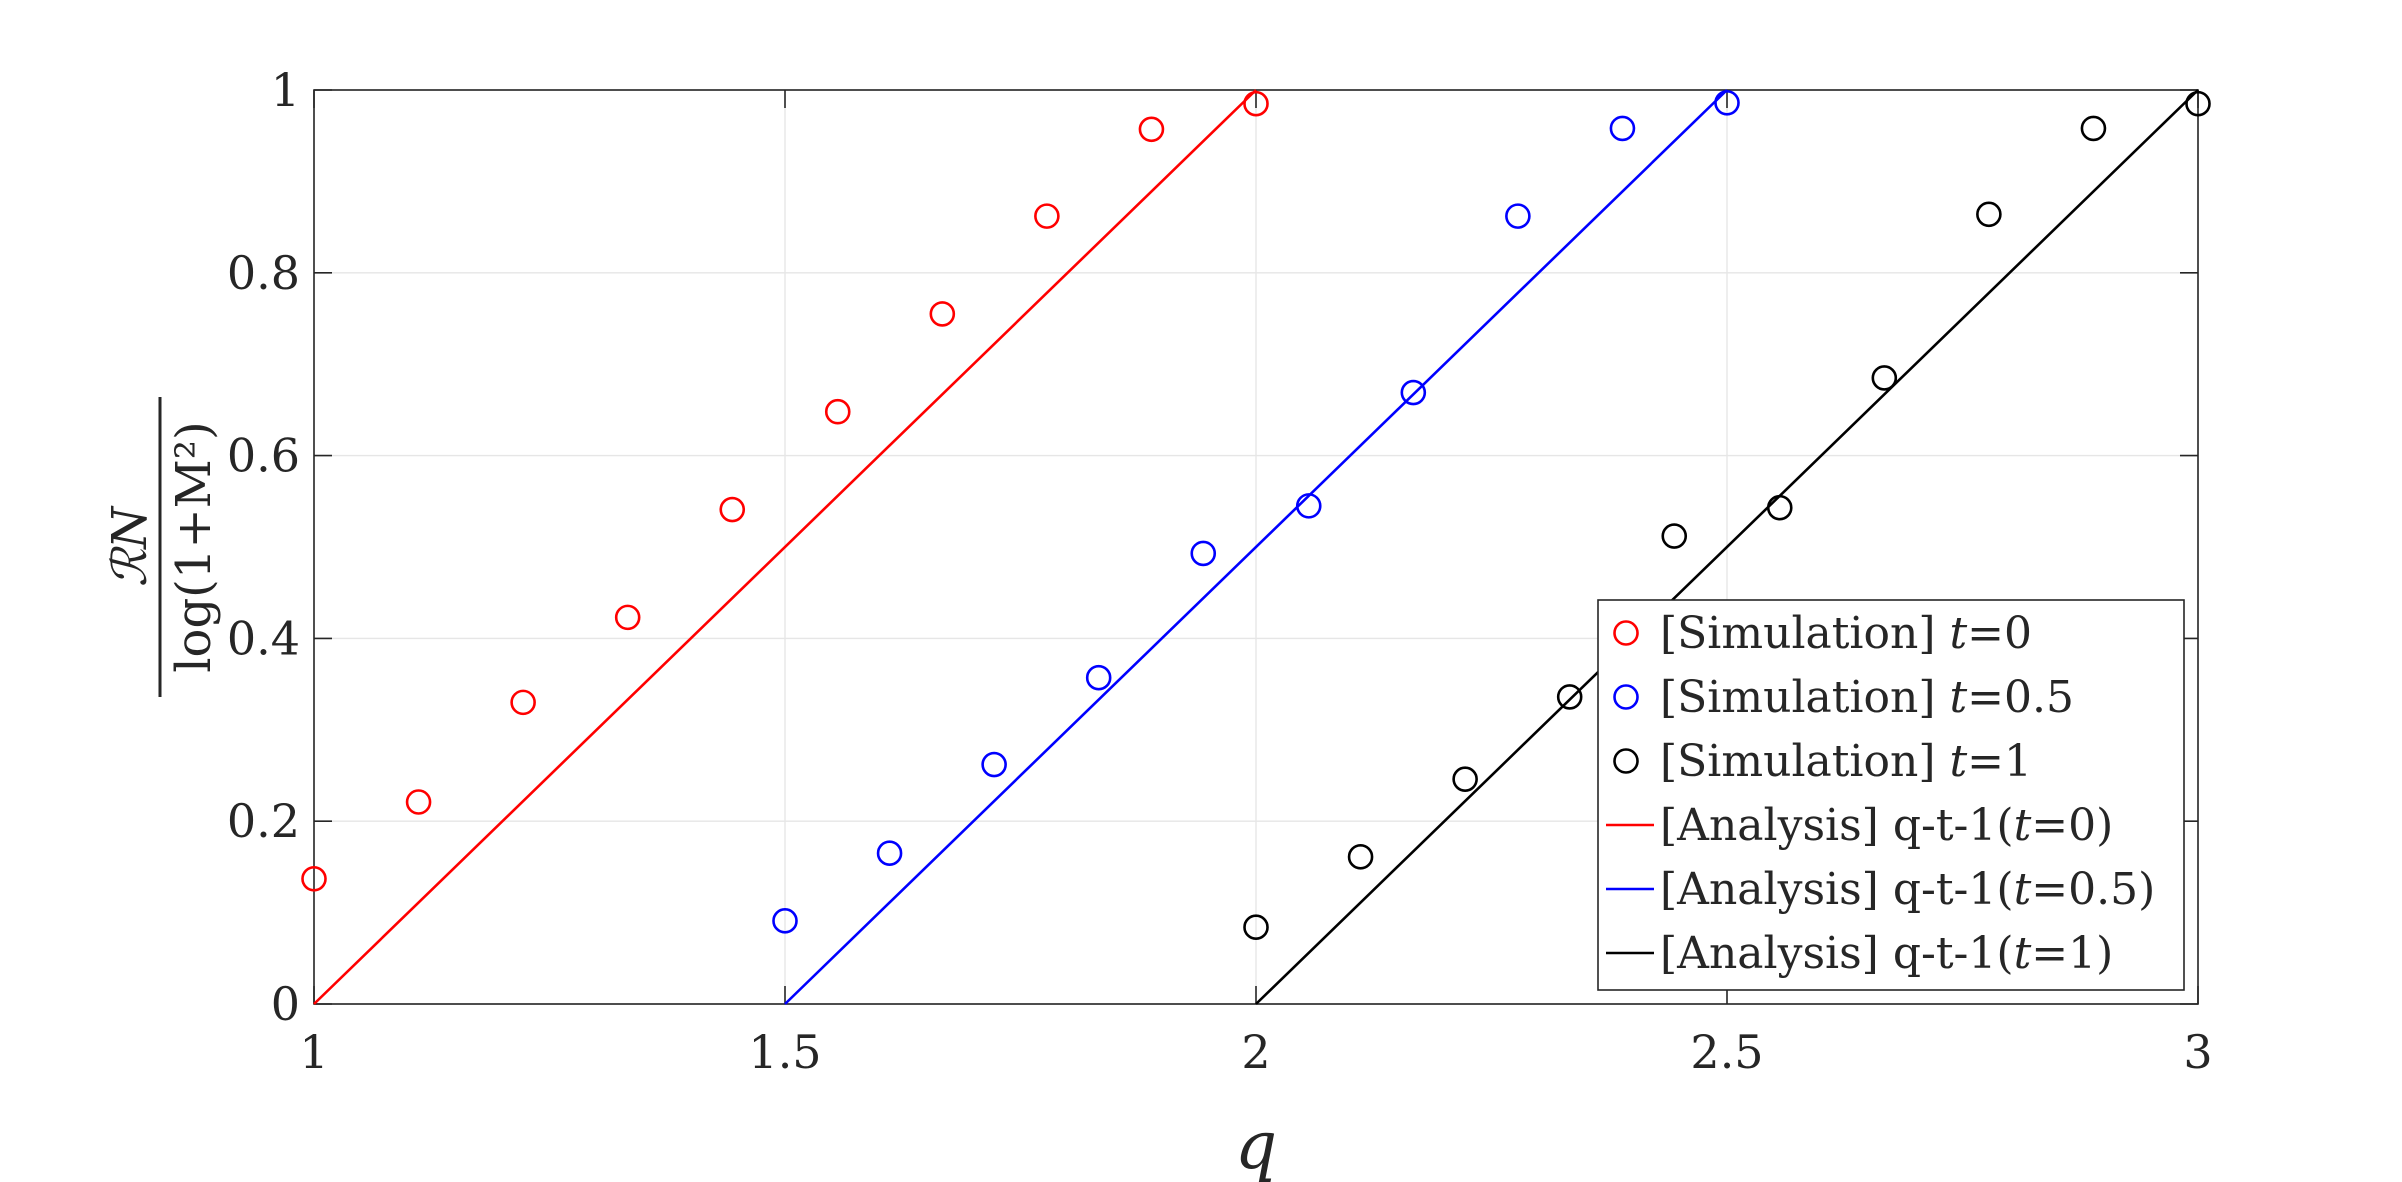 This screenshot has width=2402, height=1182. What do you see at coordinates (1846, 761) in the screenshot?
I see `legend-label: [Simulation] t=1` at bounding box center [1846, 761].